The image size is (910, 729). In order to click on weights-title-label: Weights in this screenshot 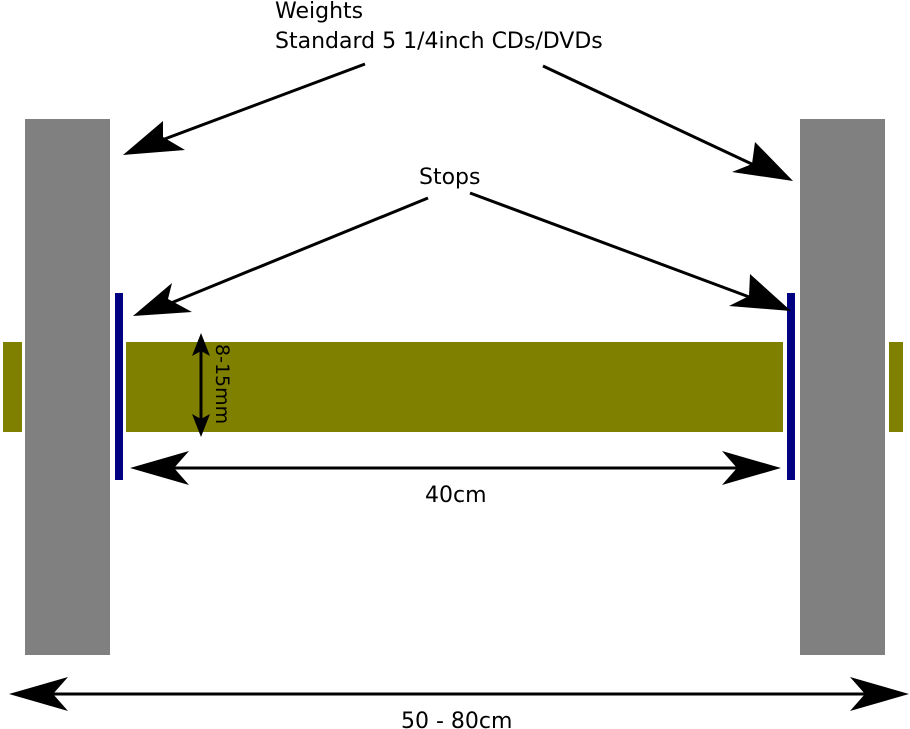, I will do `click(319, 12)`.